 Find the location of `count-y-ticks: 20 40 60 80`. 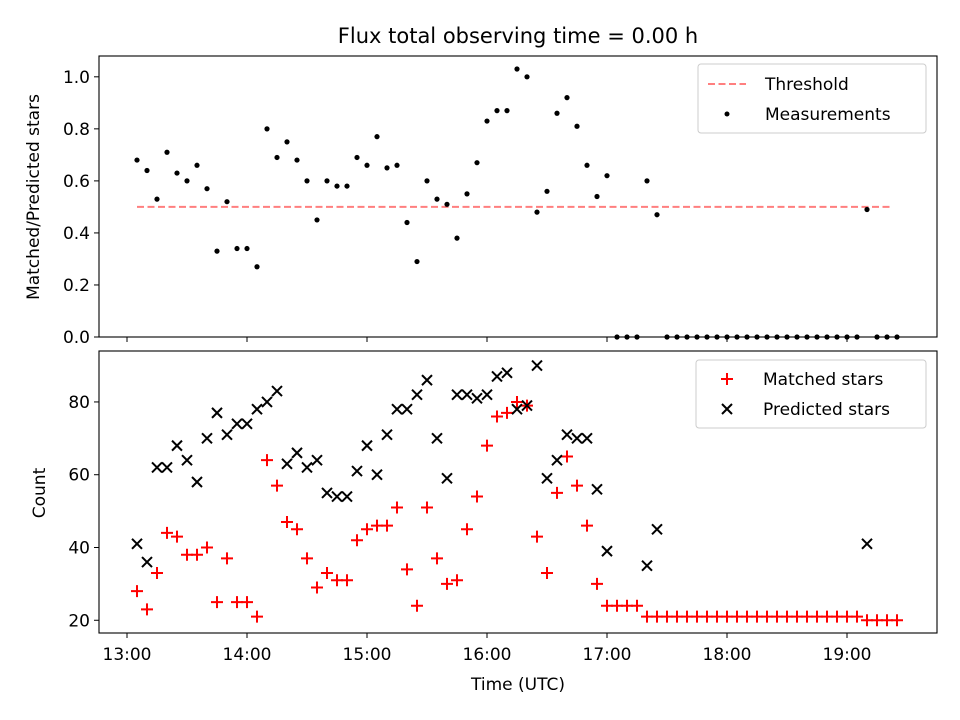

count-y-ticks: 20 40 60 80 is located at coordinates (83, 512).